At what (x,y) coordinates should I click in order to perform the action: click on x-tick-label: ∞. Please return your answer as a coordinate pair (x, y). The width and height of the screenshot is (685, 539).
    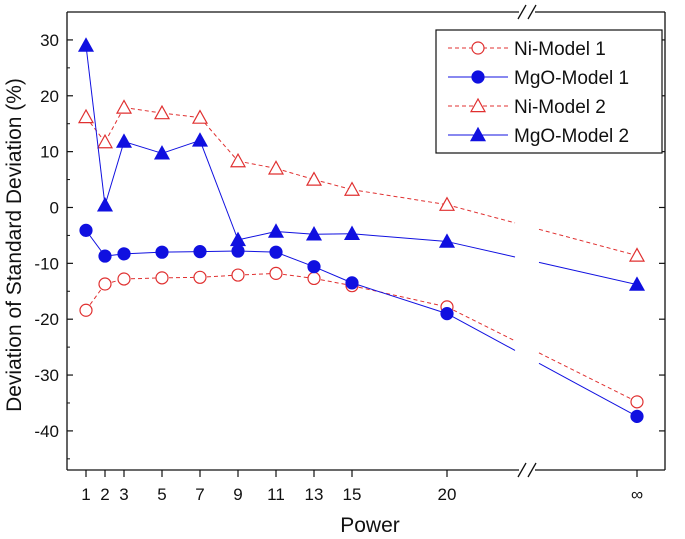
    Looking at the image, I should click on (637, 494).